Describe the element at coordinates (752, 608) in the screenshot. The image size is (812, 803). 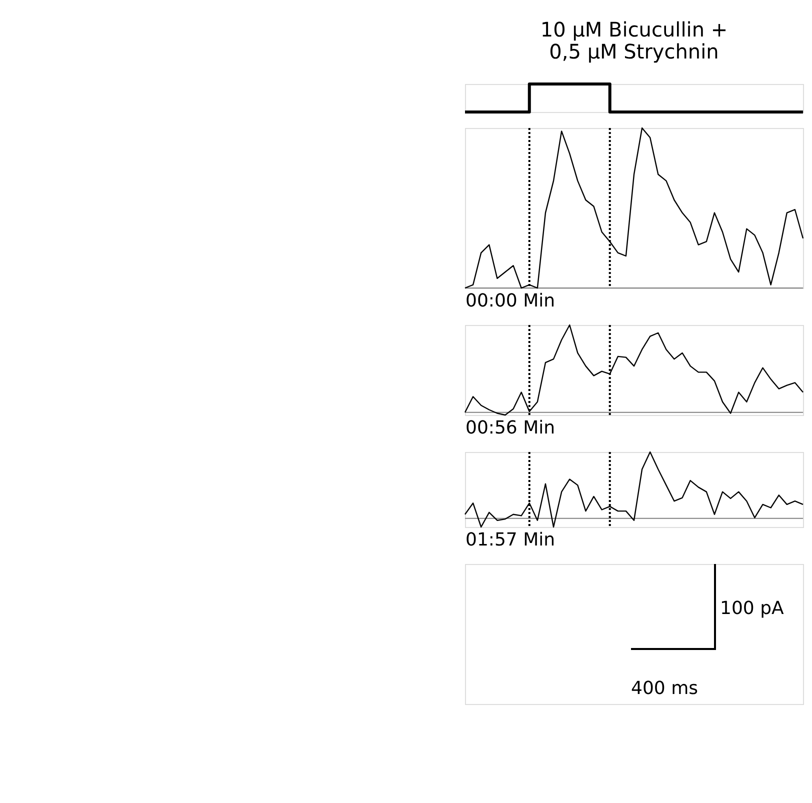
I see `text: 100 pA` at that location.